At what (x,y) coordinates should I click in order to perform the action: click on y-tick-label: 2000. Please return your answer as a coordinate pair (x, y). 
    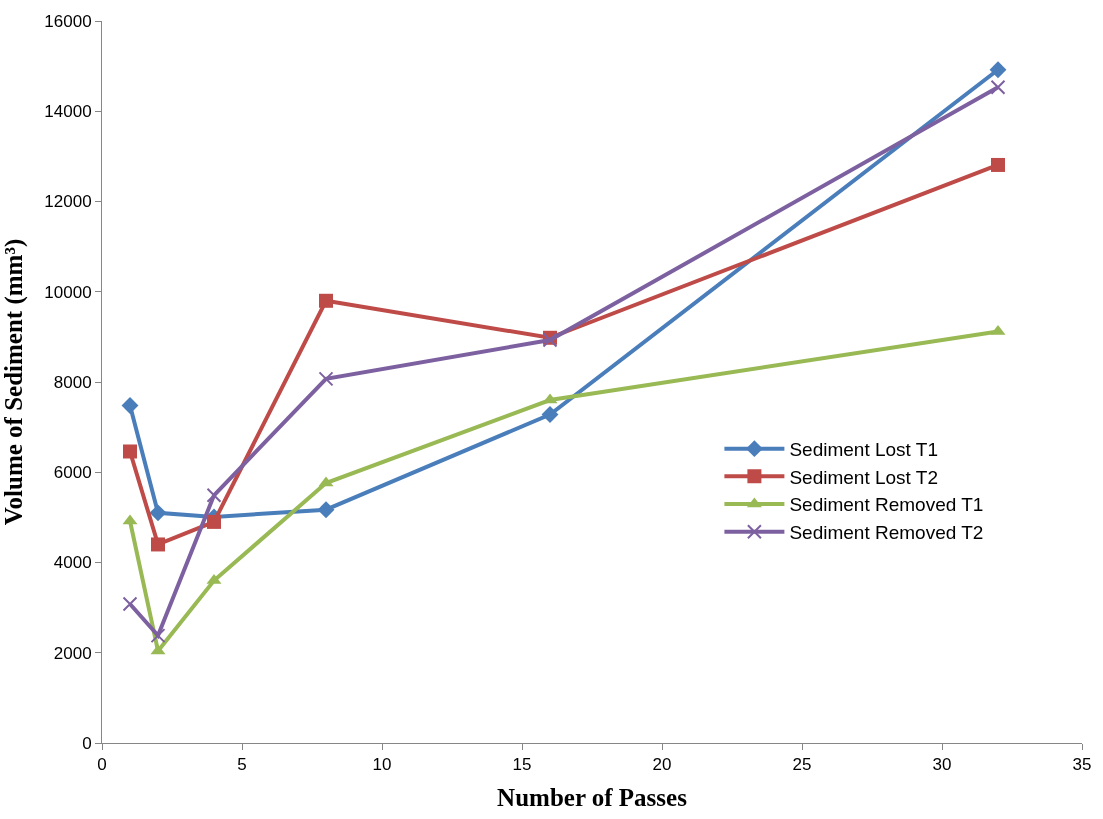
    Looking at the image, I should click on (72, 653).